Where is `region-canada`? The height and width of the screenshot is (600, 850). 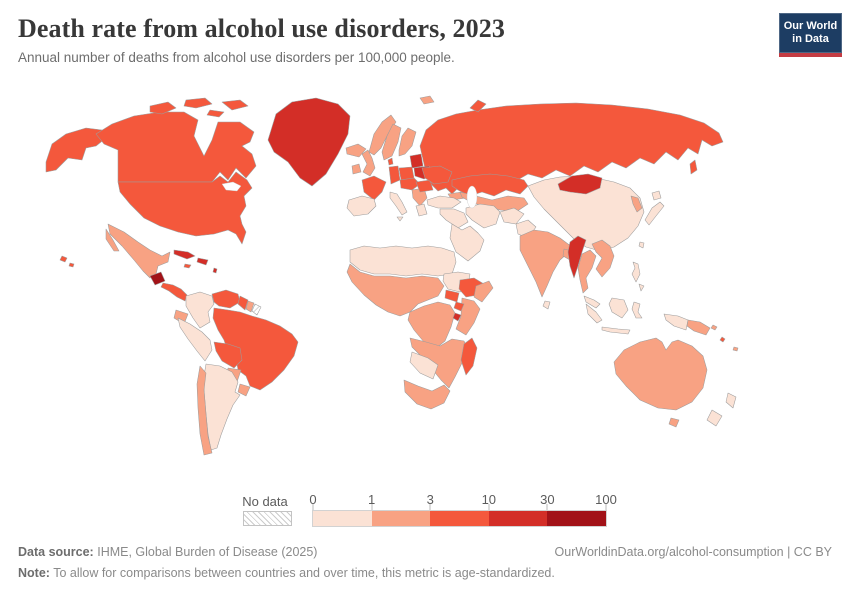
region-canada is located at coordinates (176, 147).